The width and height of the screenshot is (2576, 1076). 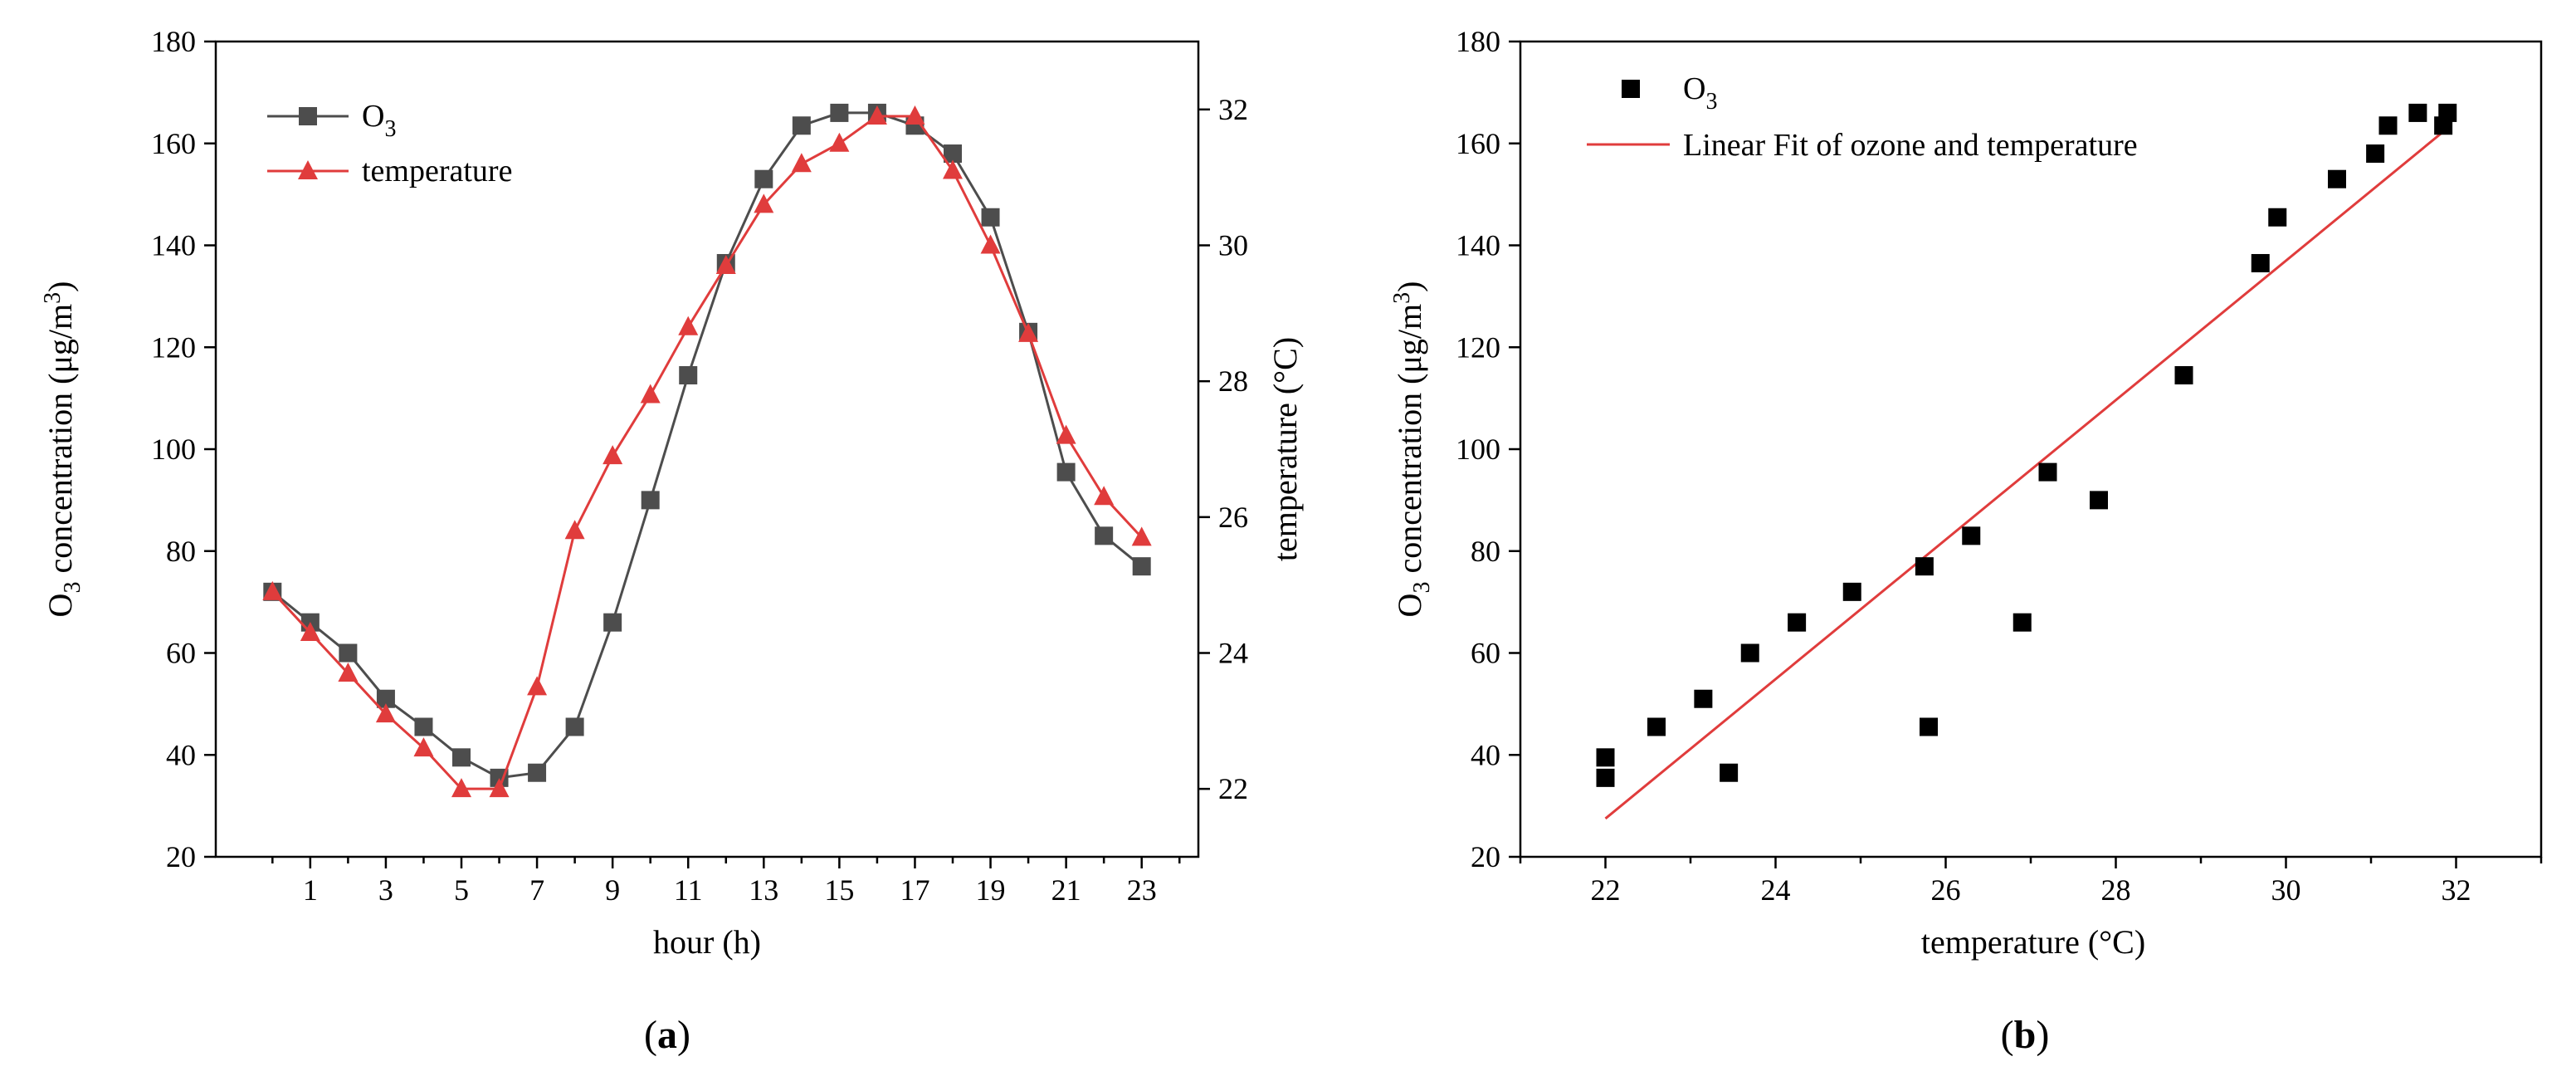 I want to click on x-tick-label: 22, so click(x=1606, y=890).